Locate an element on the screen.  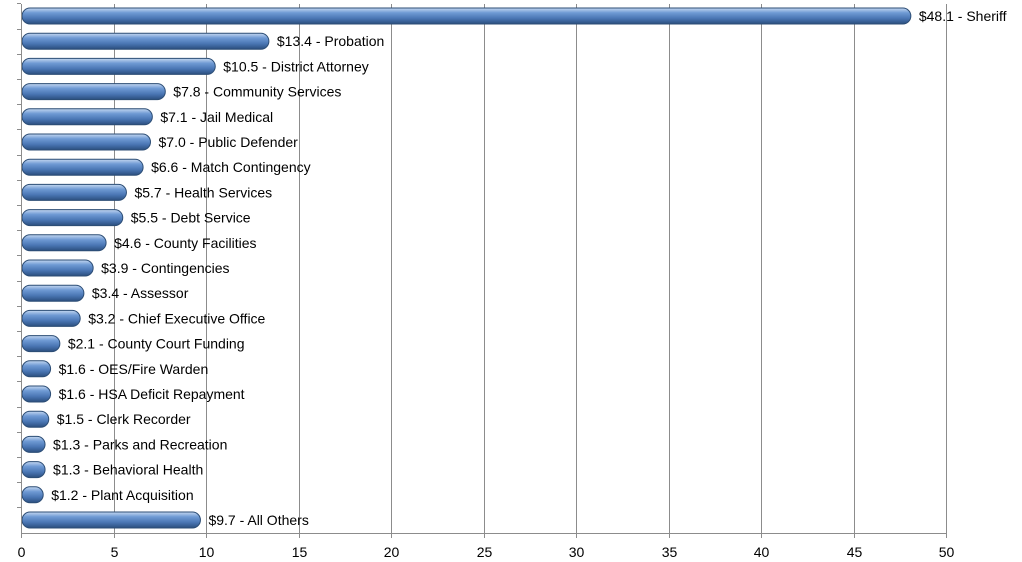
x-tick-label: 50 is located at coordinates (947, 552).